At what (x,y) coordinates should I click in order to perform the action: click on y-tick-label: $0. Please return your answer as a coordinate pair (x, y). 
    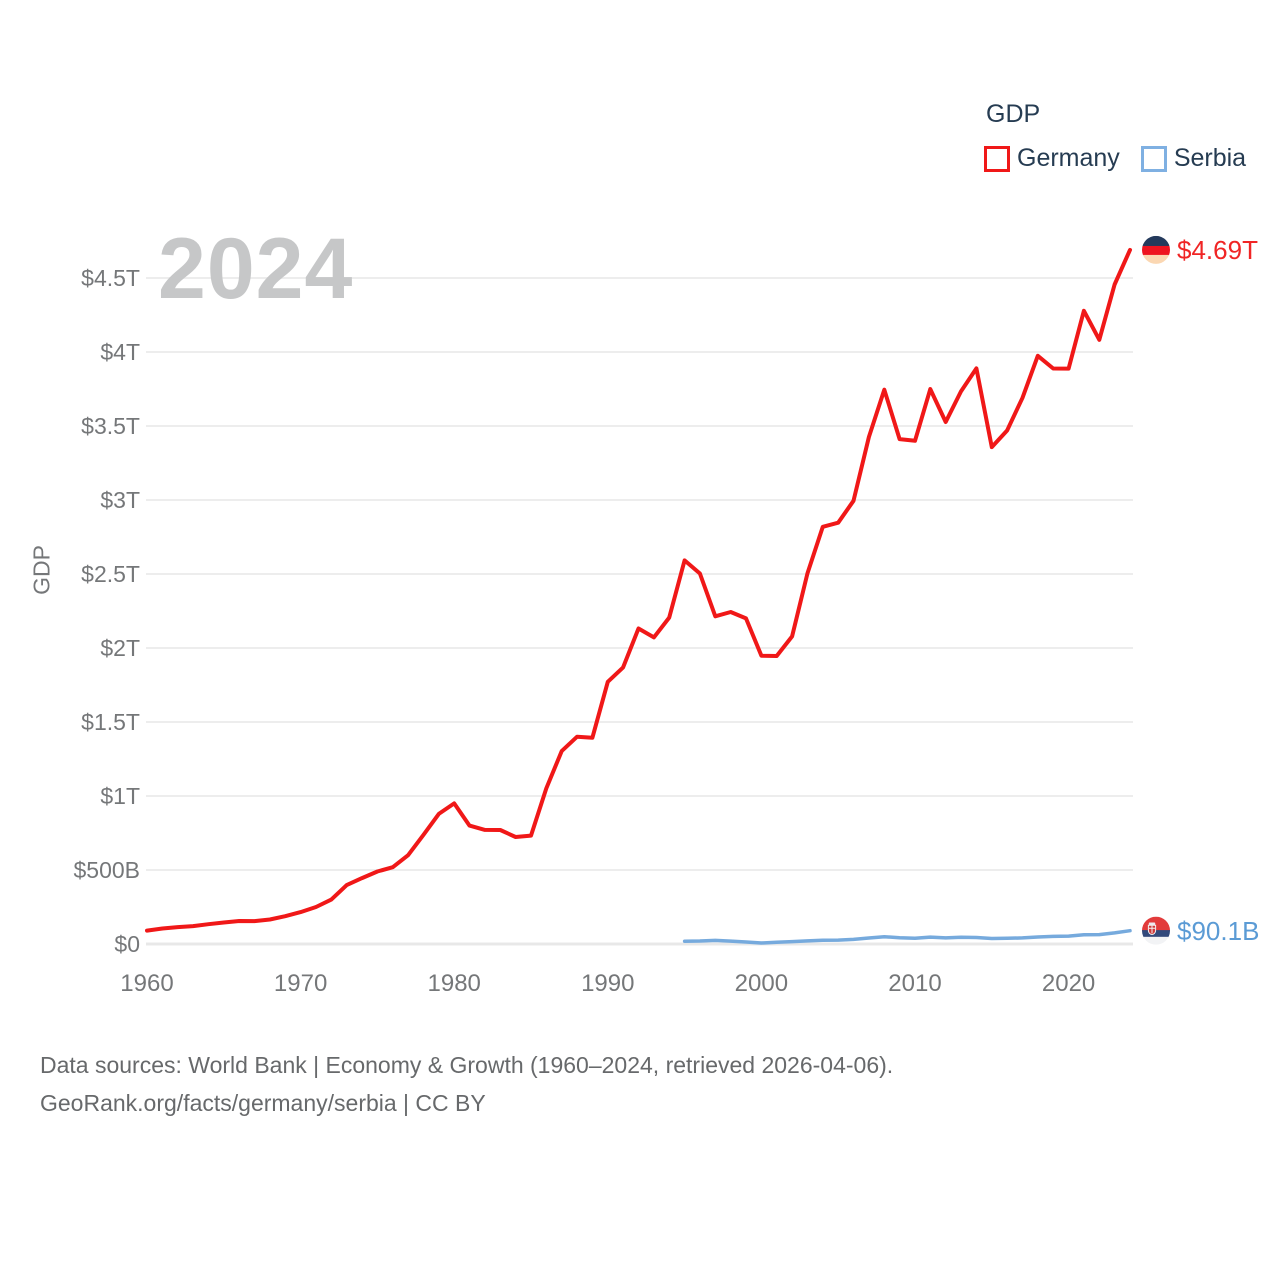
    Looking at the image, I should click on (127, 944).